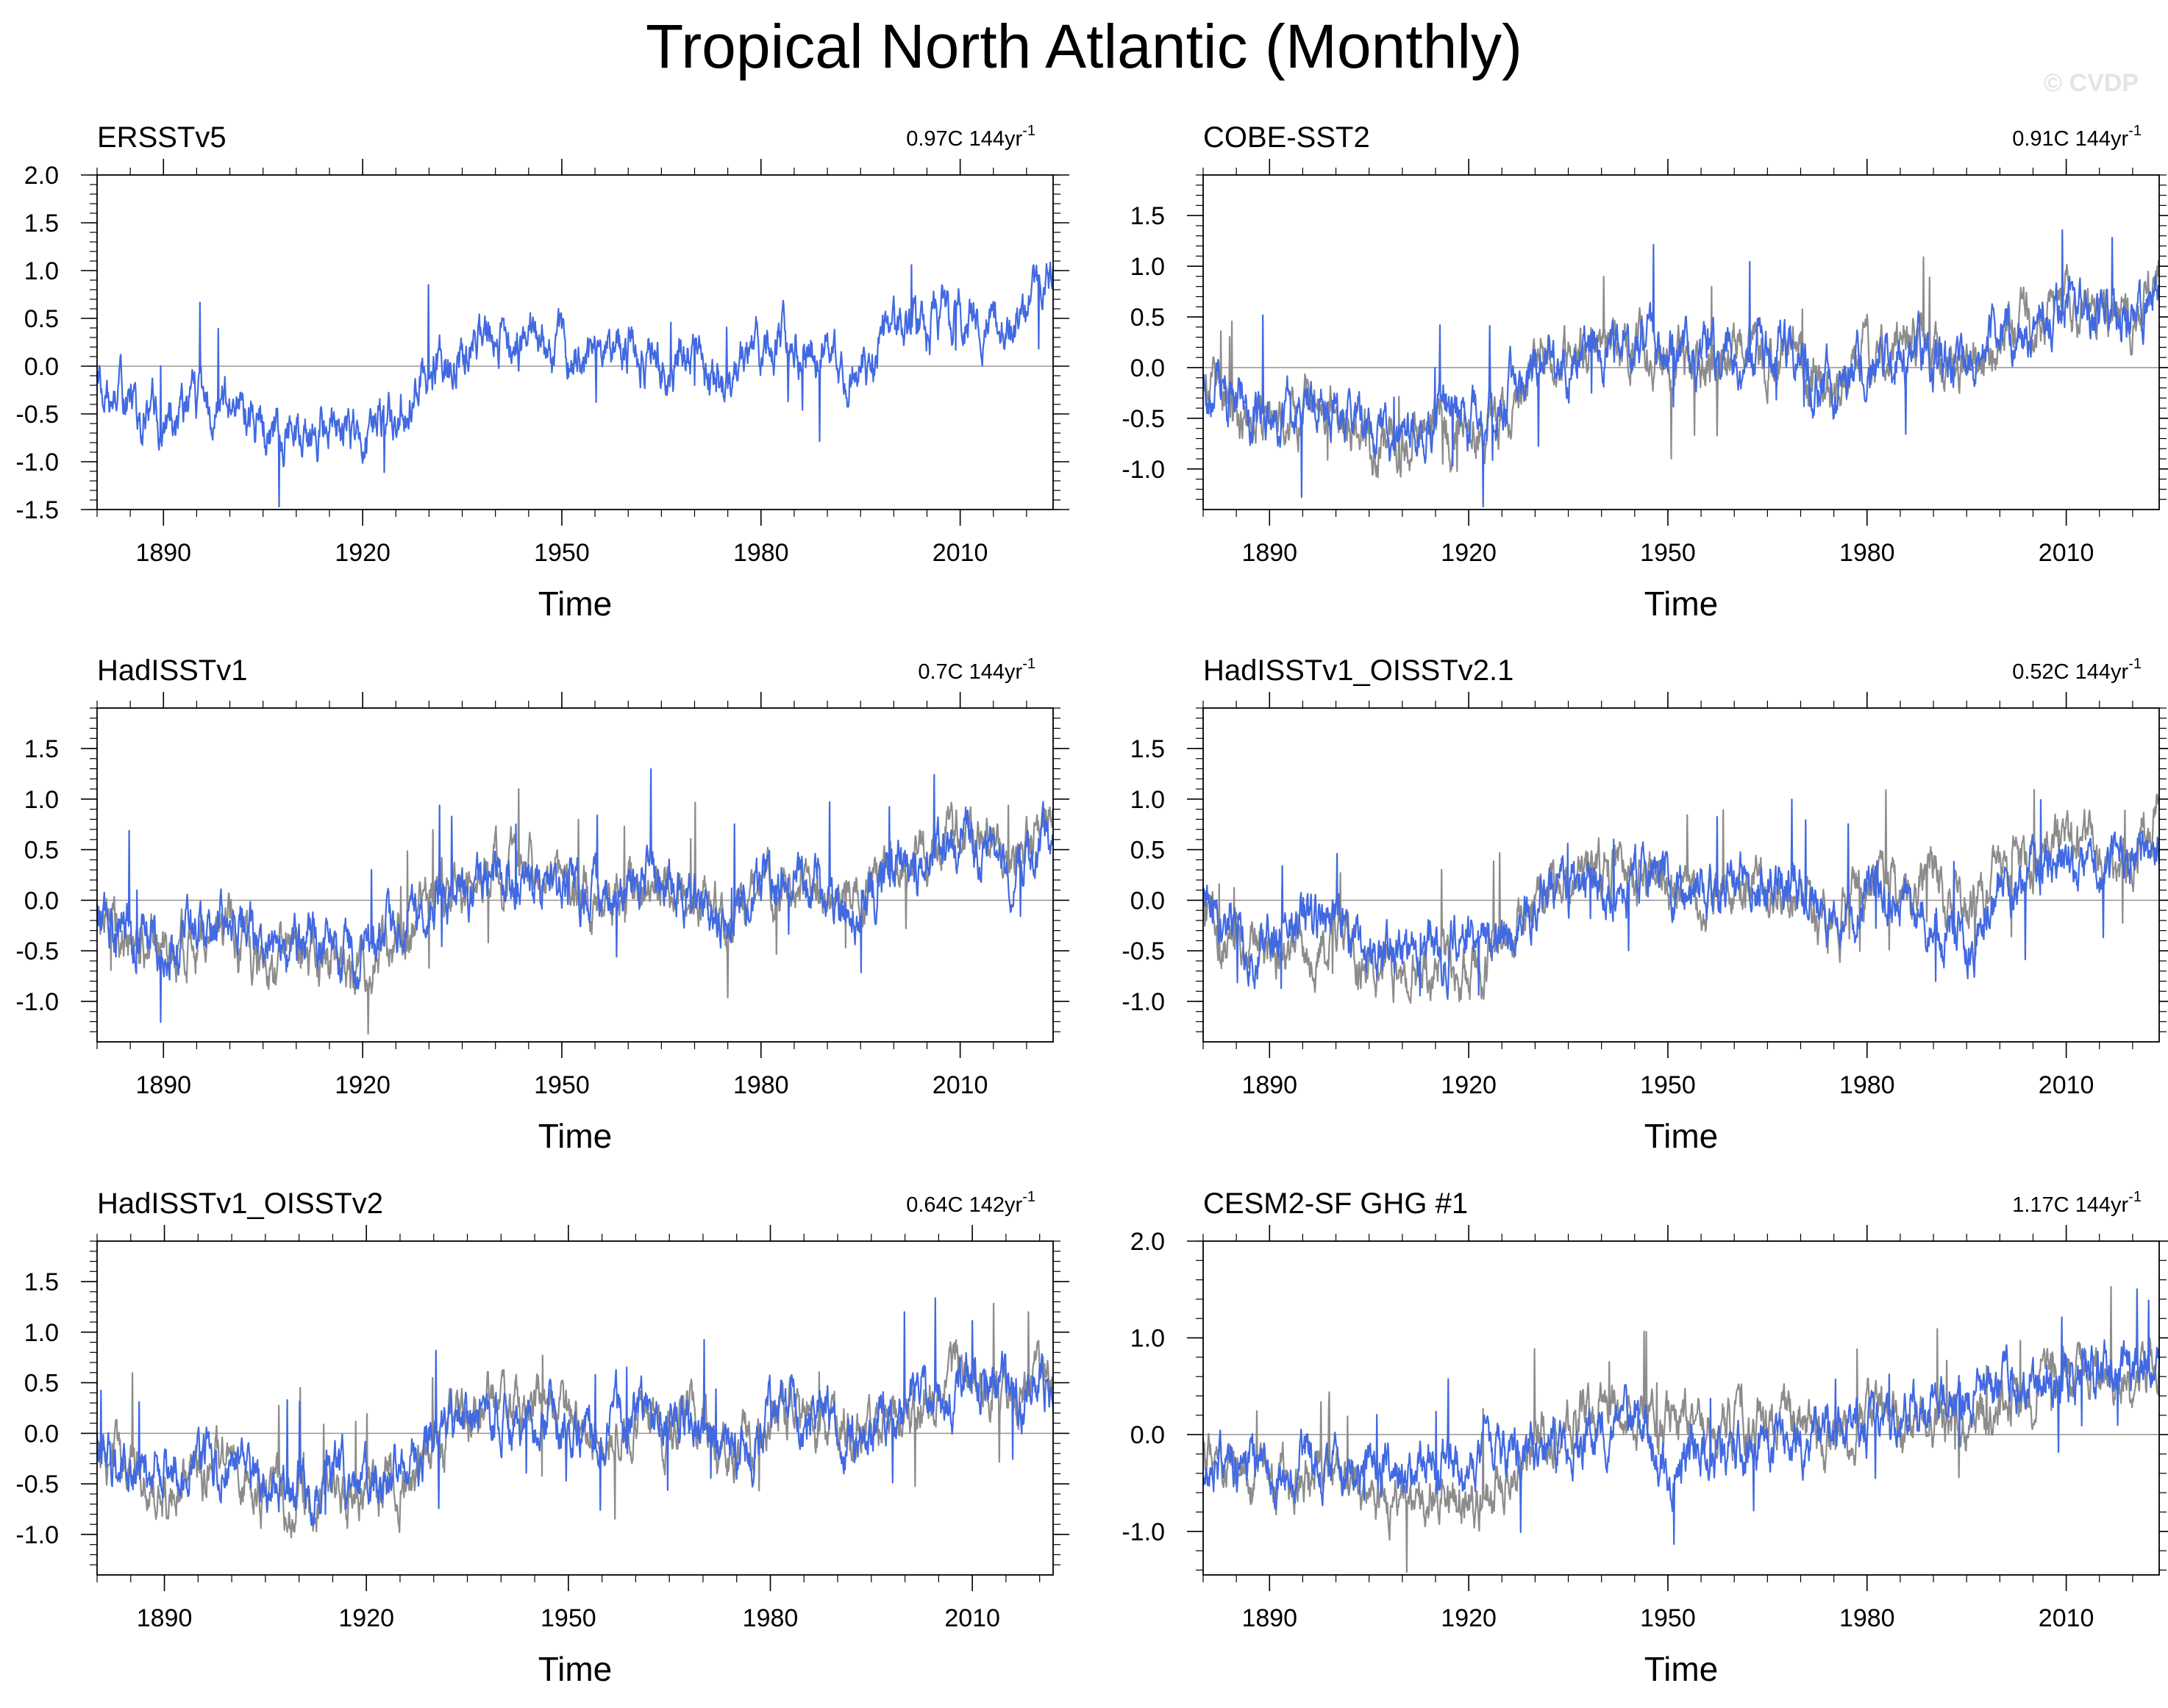 Image resolution: width=2168 pixels, height=1708 pixels. I want to click on trend-label: 1.17C 144yr-1, so click(2077, 1203).